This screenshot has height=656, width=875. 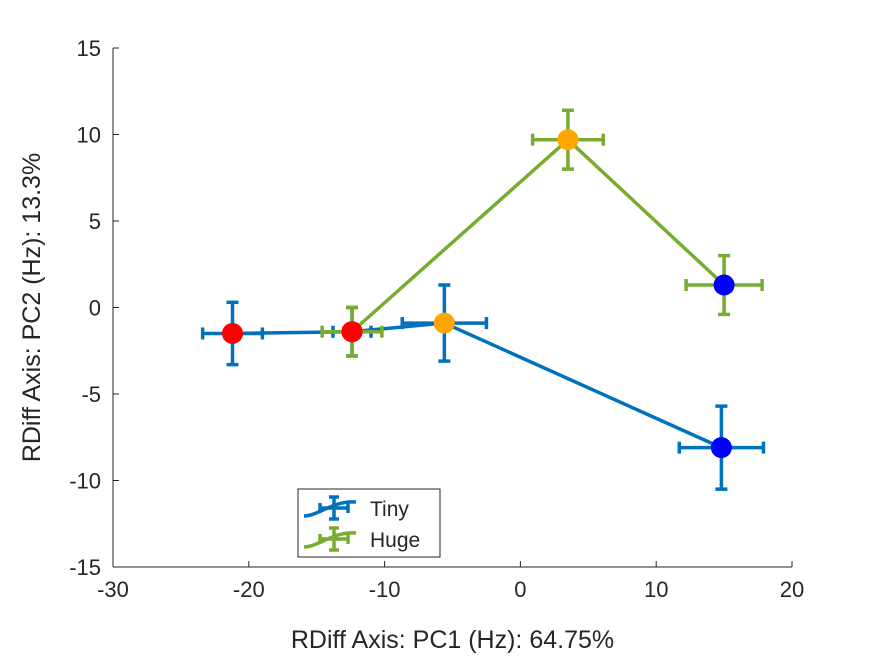 I want to click on series-line-tiny, so click(x=477, y=385).